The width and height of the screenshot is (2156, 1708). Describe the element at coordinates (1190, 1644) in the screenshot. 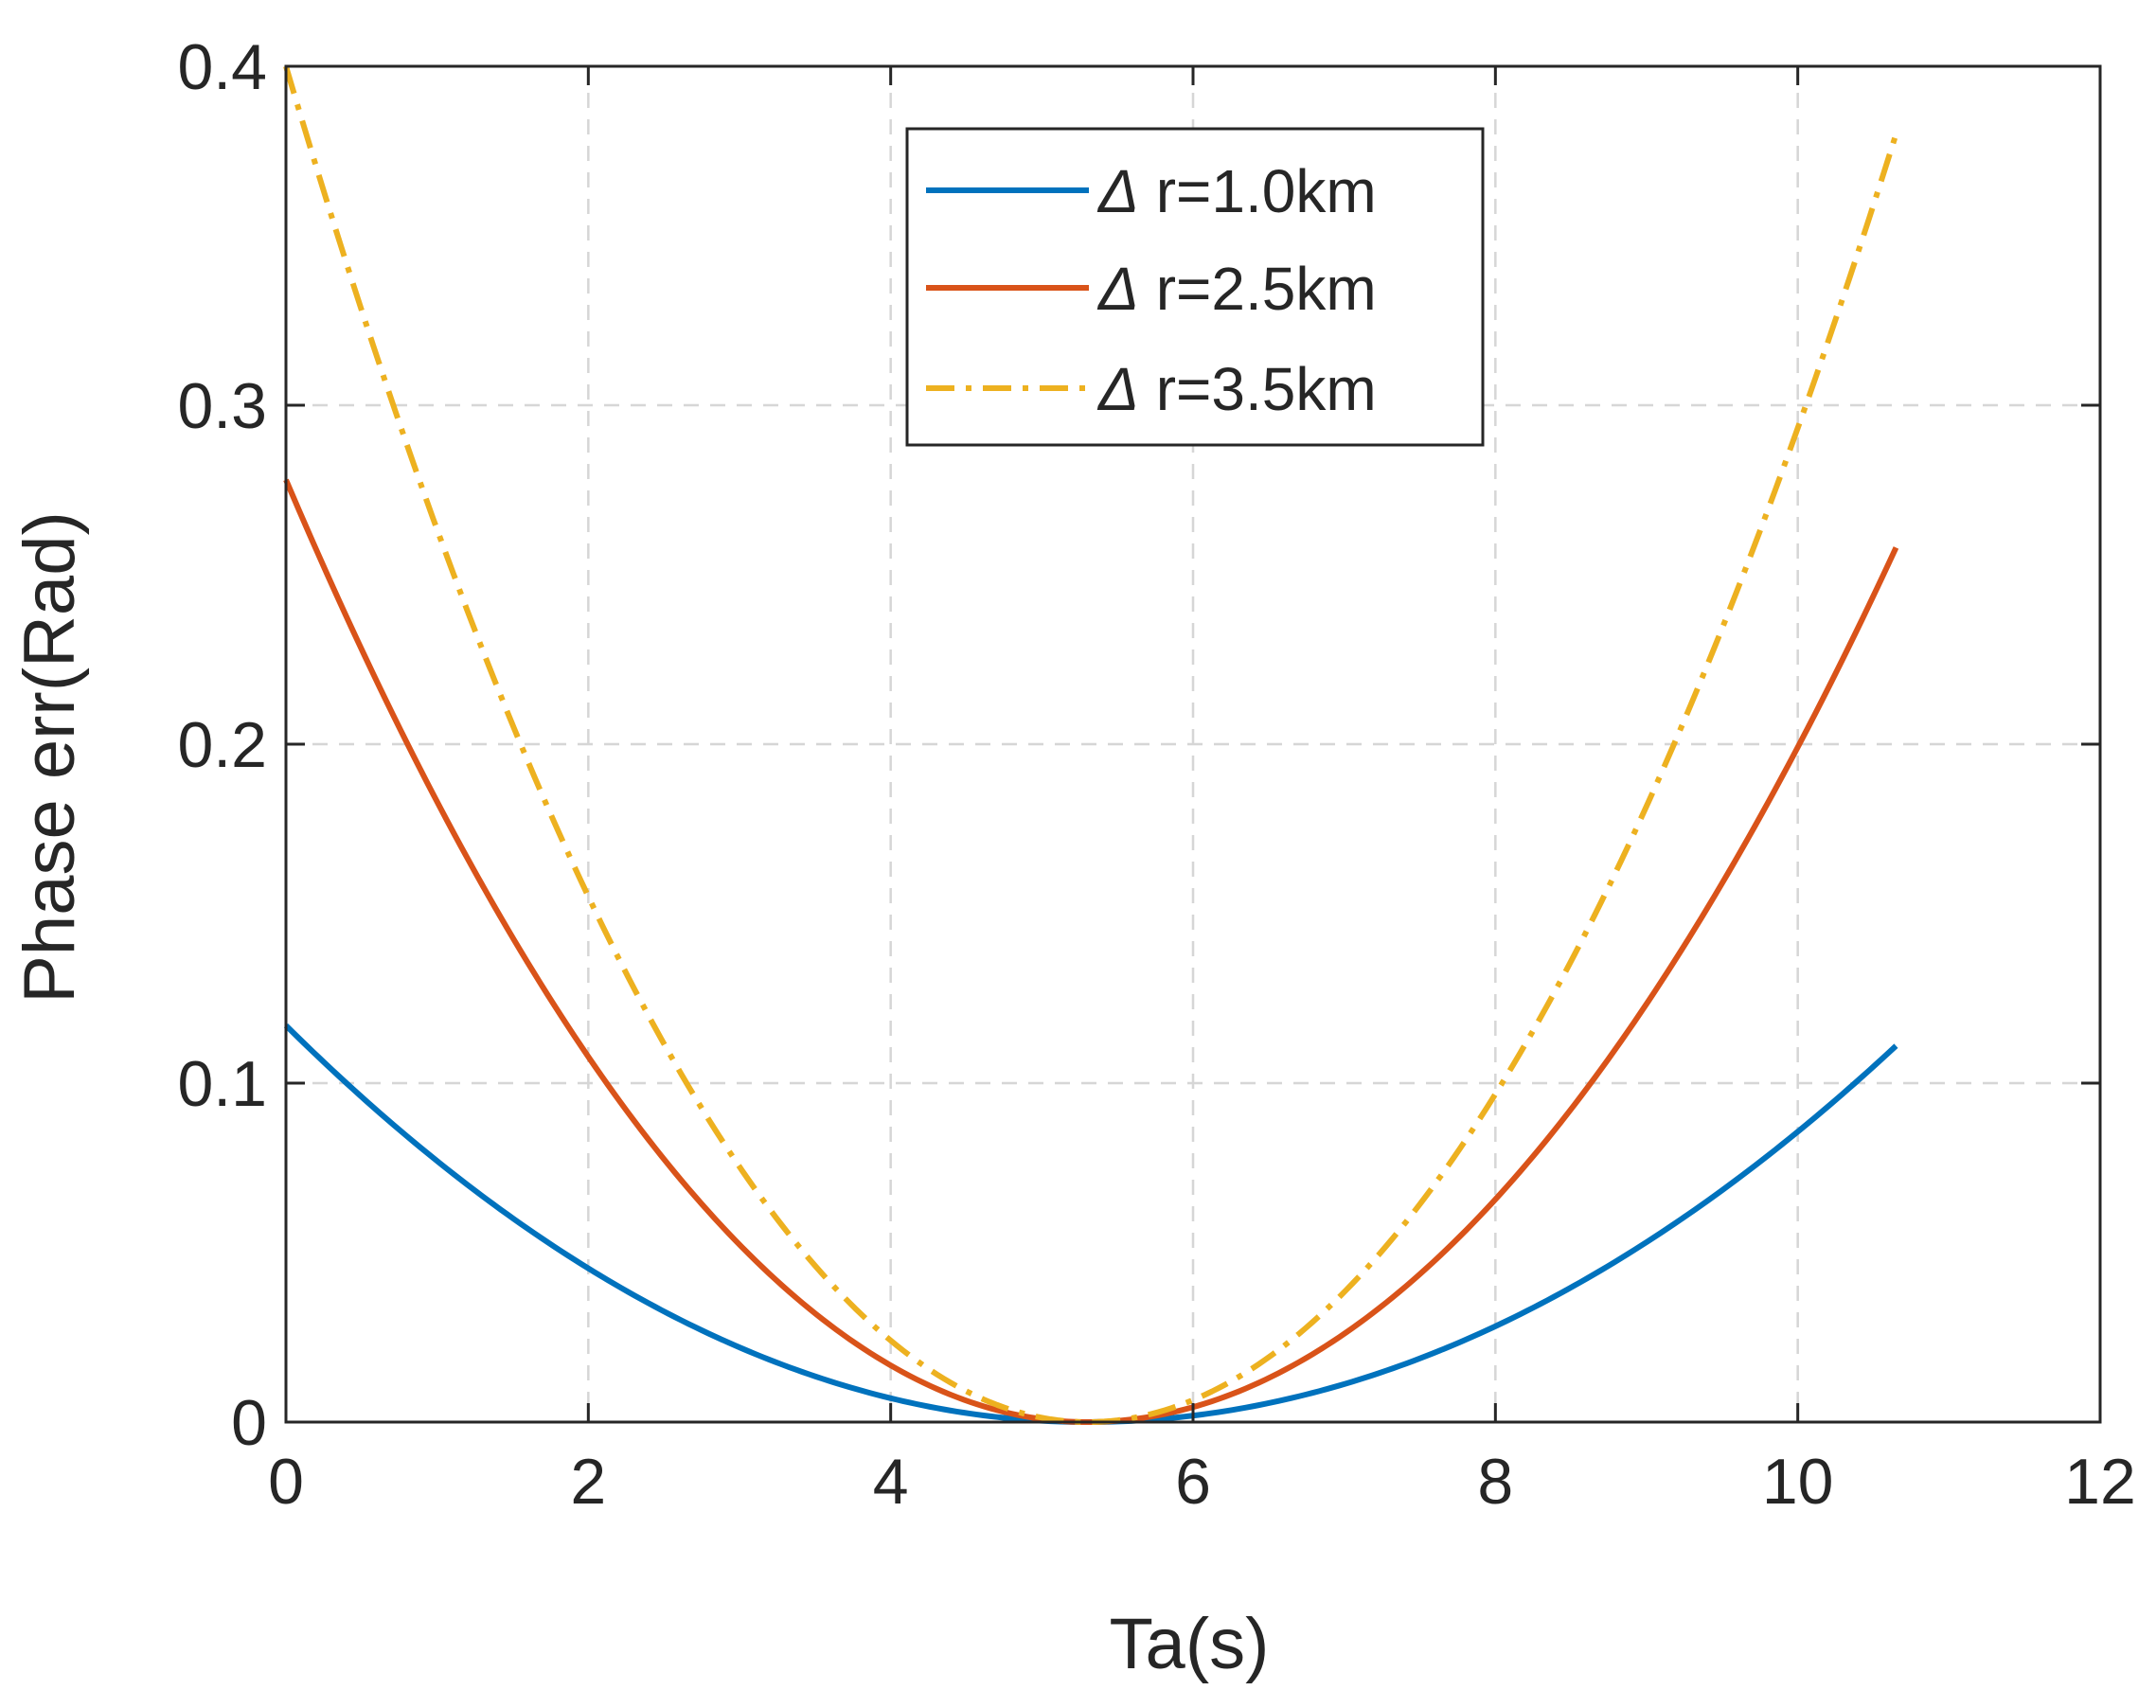

I see `x-axis-title: Ta(s)` at that location.